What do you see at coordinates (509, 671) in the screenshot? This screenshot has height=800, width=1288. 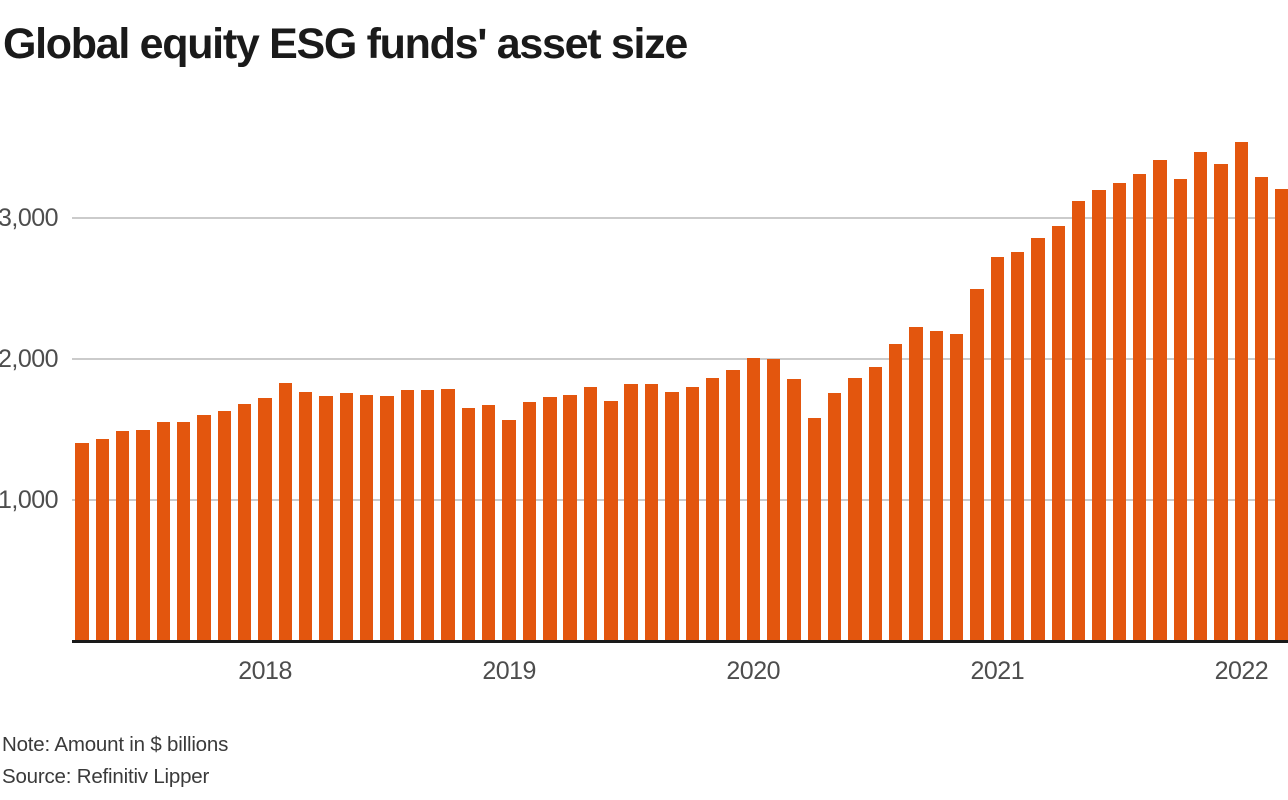 I see `x-axis-year-label: 2019` at bounding box center [509, 671].